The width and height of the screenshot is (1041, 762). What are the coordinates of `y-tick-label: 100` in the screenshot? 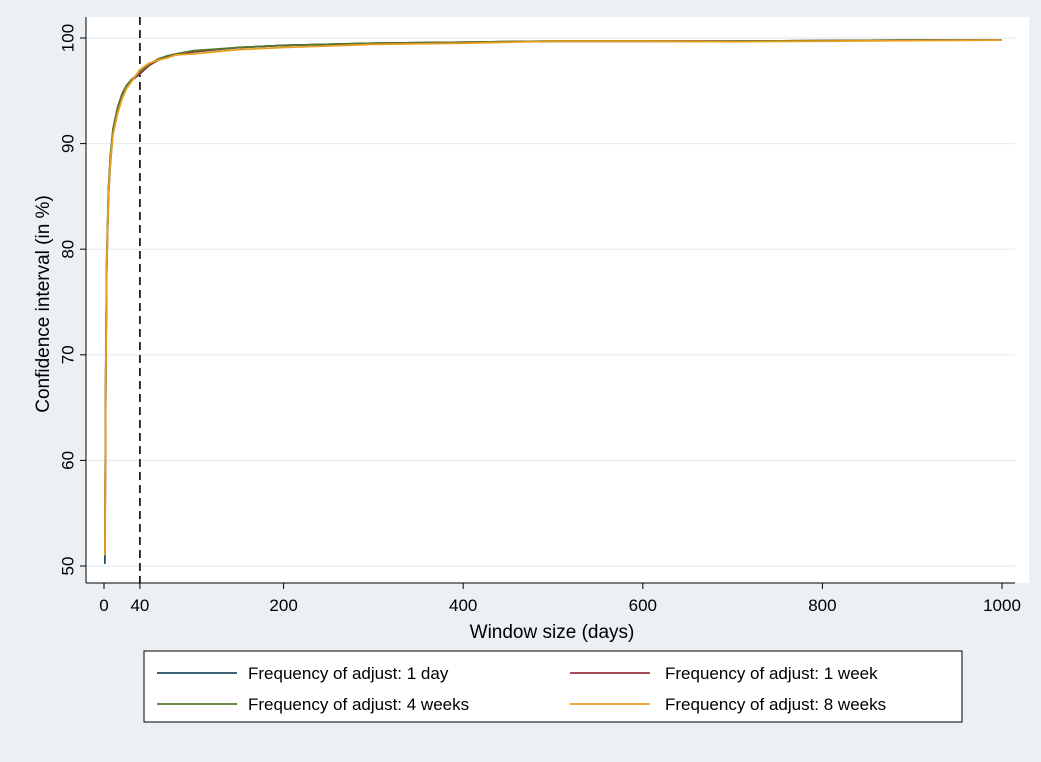 It's located at (67, 38).